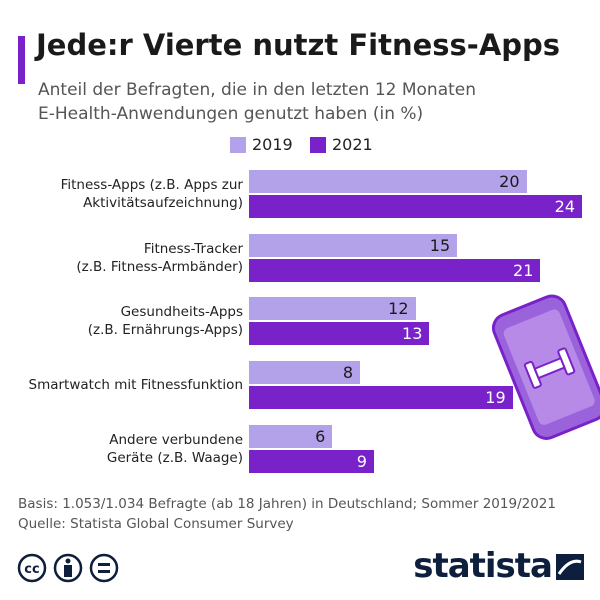  I want to click on chart-title: Jede:r Vierte nutzt Fitness-Apps, so click(298, 45).